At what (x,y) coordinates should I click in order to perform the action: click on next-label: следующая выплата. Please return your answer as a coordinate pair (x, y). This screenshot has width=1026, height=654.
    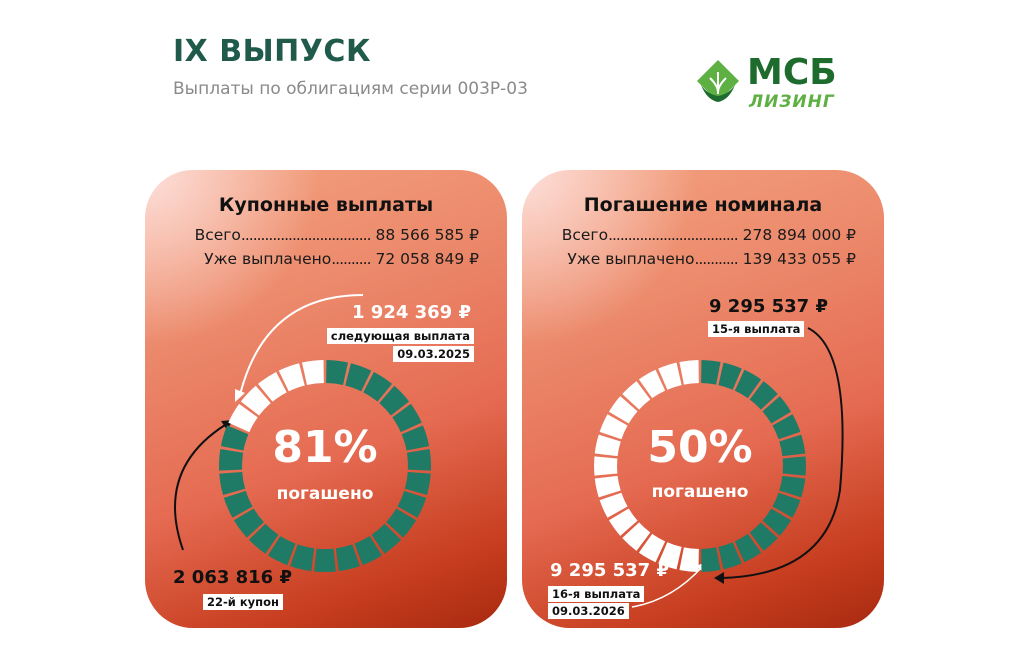
    Looking at the image, I should click on (400, 336).